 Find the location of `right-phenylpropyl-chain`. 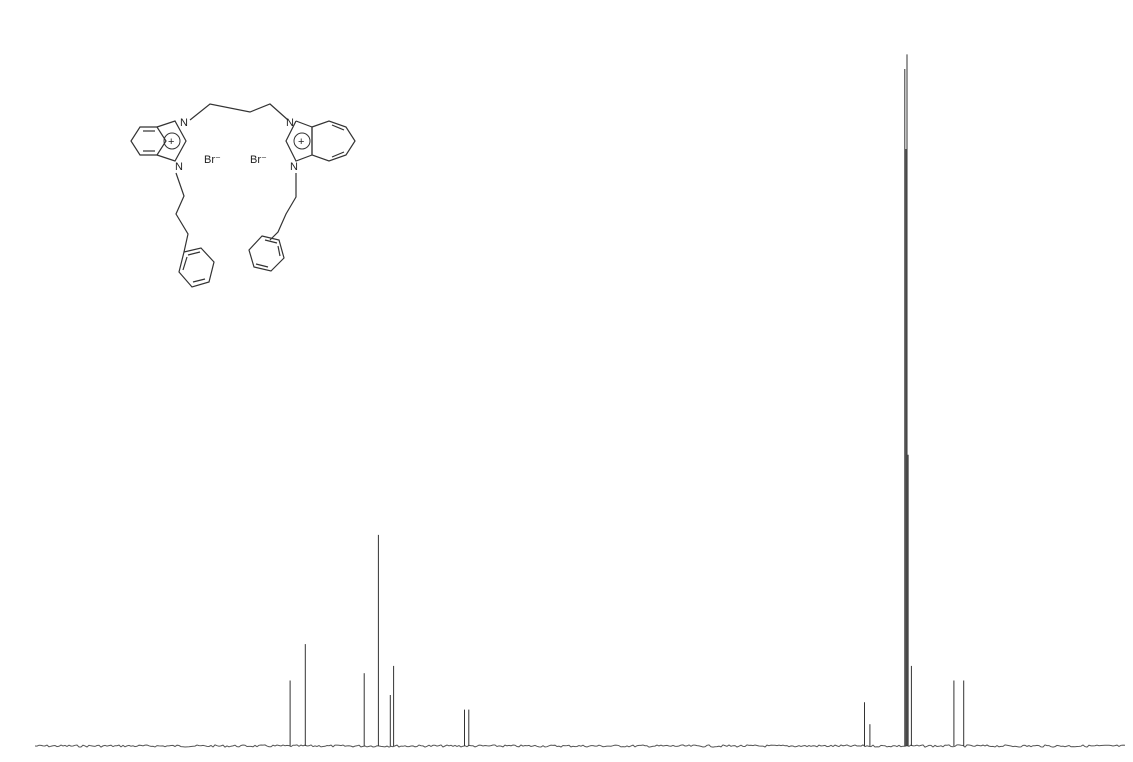

right-phenylpropyl-chain is located at coordinates (283, 207).